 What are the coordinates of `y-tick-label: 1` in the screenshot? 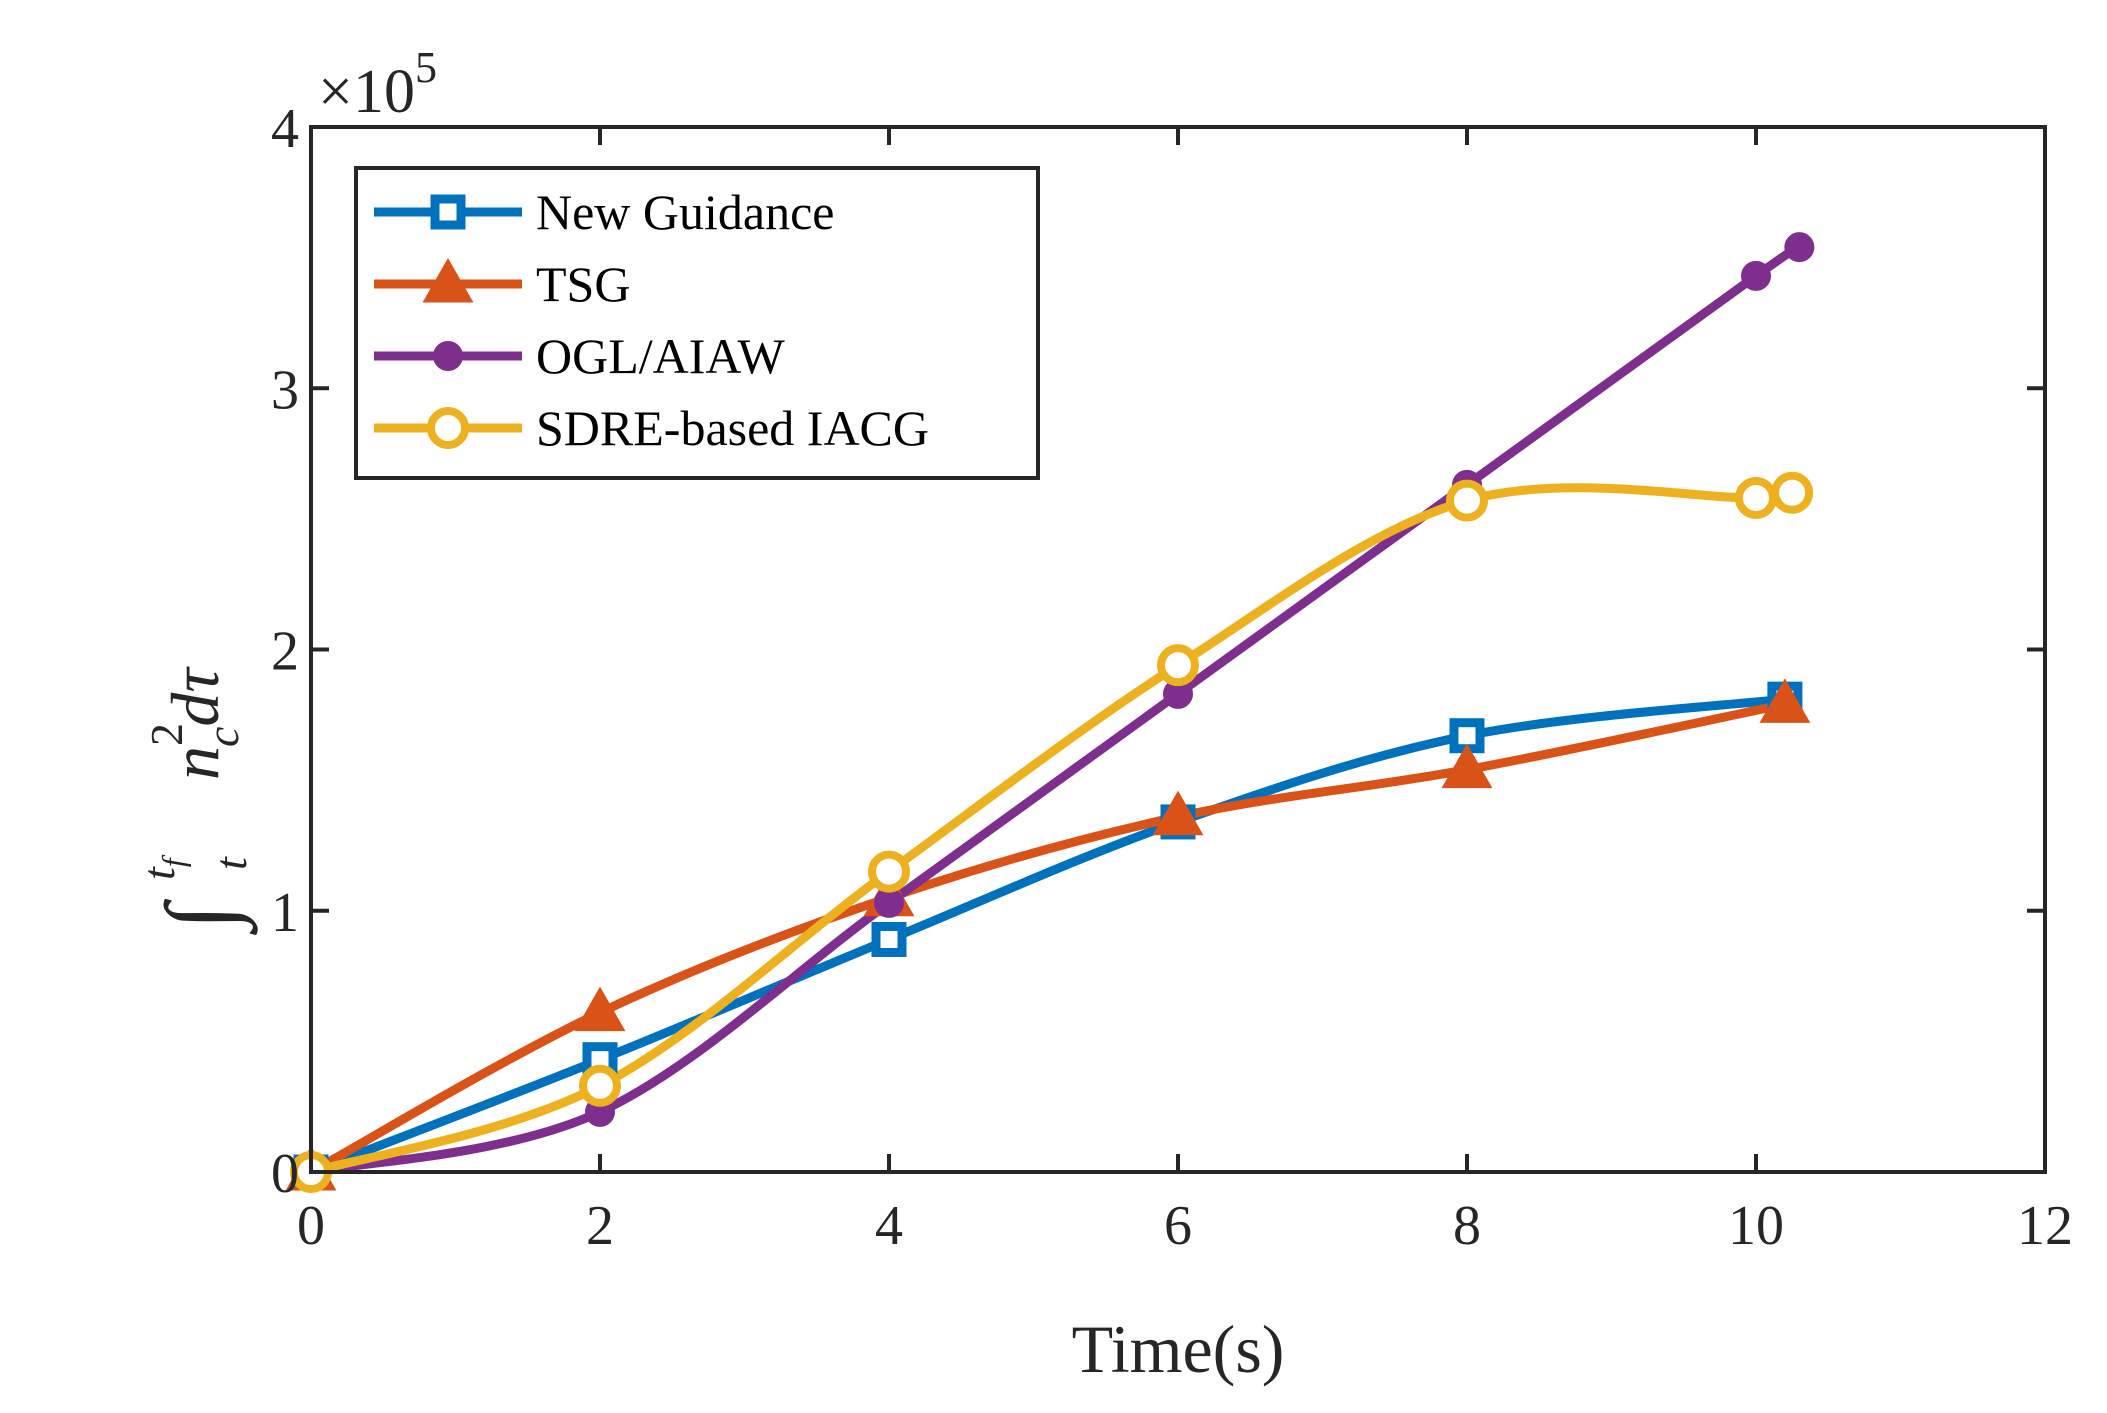 It's located at (285, 913).